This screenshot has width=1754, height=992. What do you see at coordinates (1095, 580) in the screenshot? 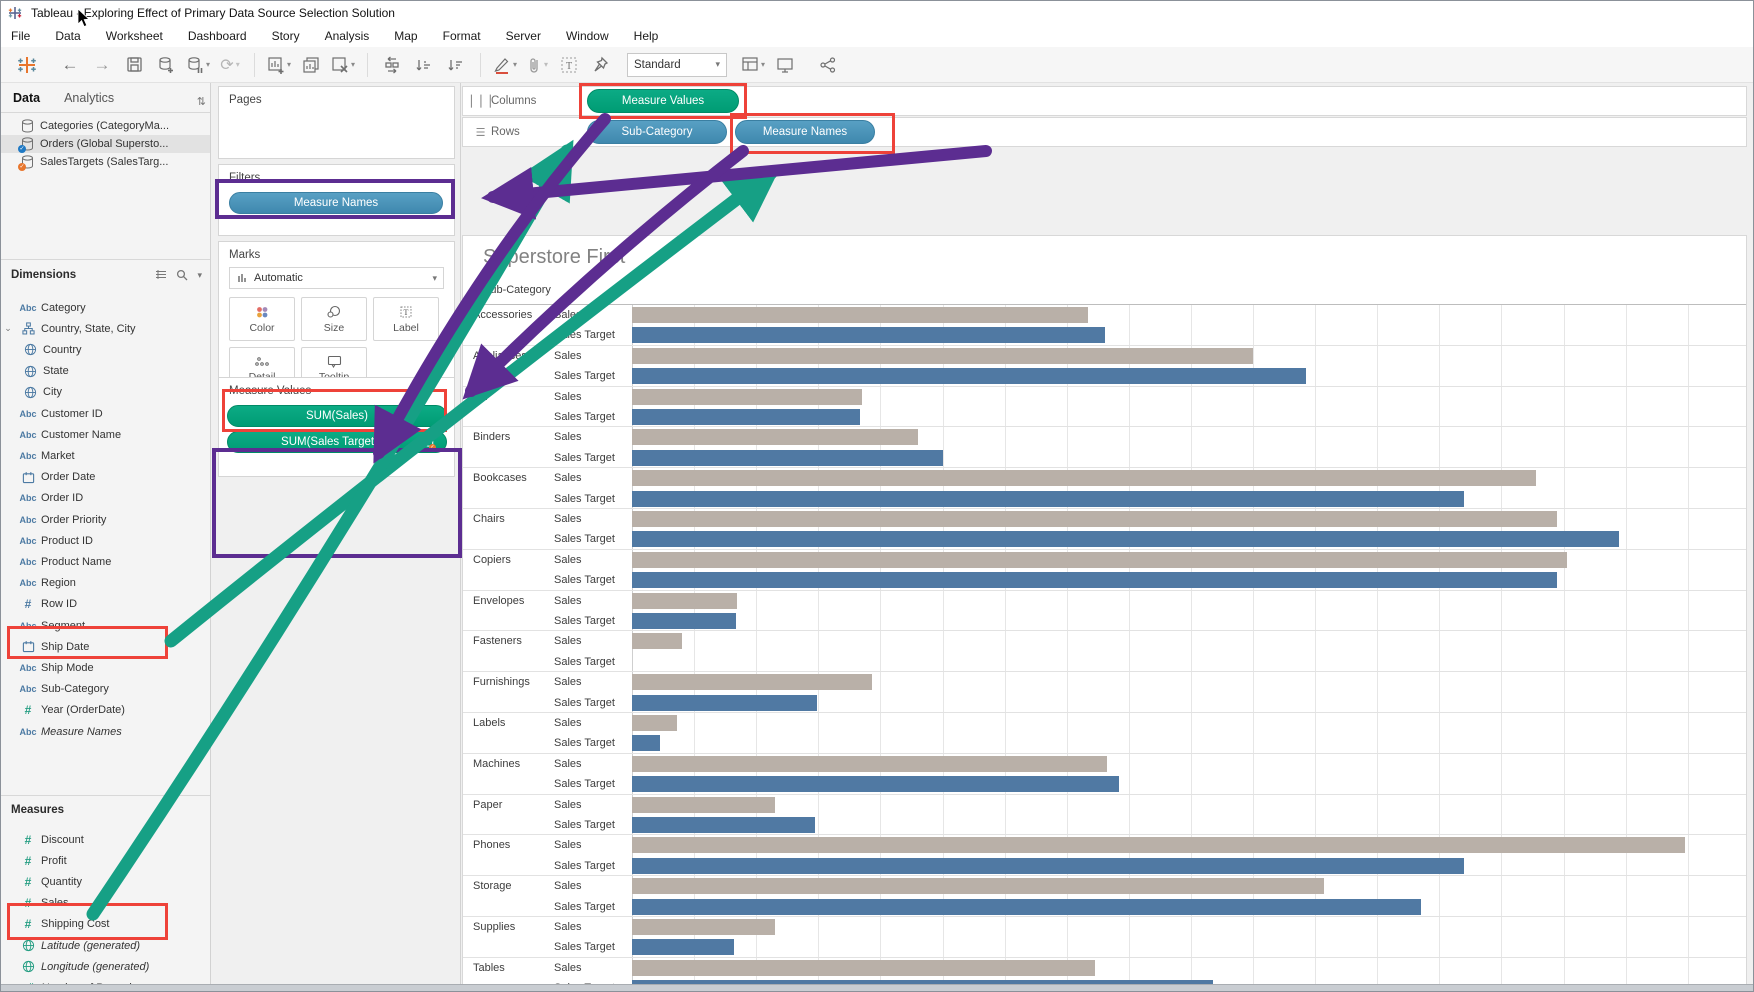
I see `bar-copiers-sales-target` at bounding box center [1095, 580].